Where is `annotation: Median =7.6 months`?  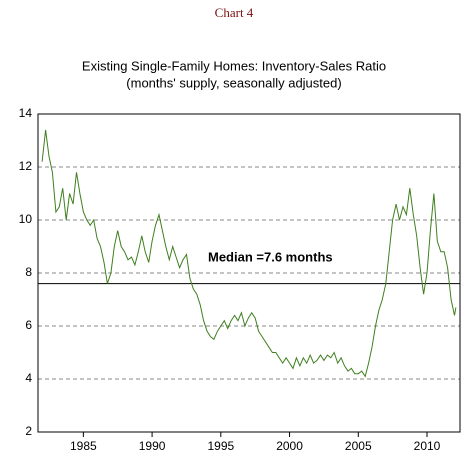 annotation: Median =7.6 months is located at coordinates (270, 256).